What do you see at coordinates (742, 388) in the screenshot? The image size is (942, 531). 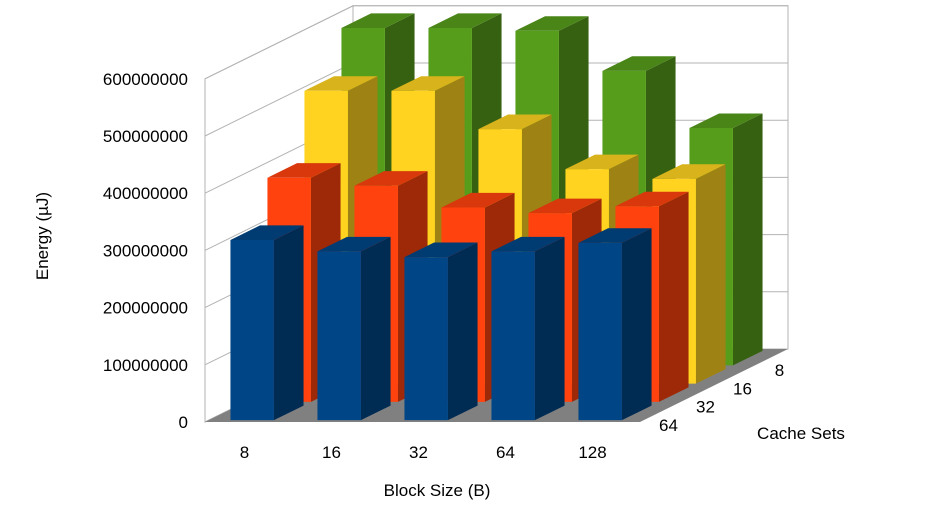 I see `z-tick-label: 16` at bounding box center [742, 388].